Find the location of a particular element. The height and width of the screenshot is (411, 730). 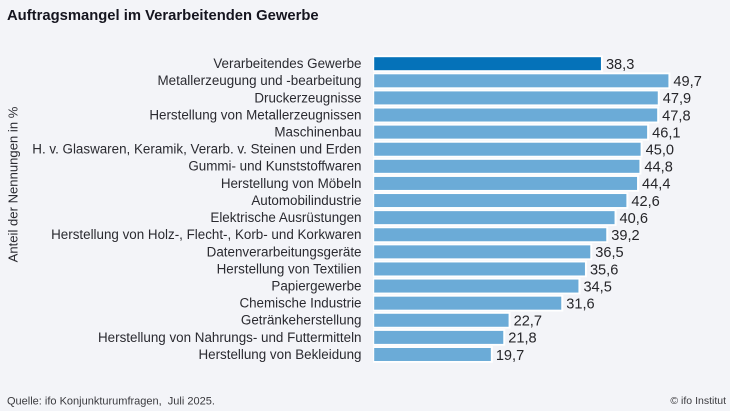

svg-text: Herstellung von Bekleidung is located at coordinates (279, 354).